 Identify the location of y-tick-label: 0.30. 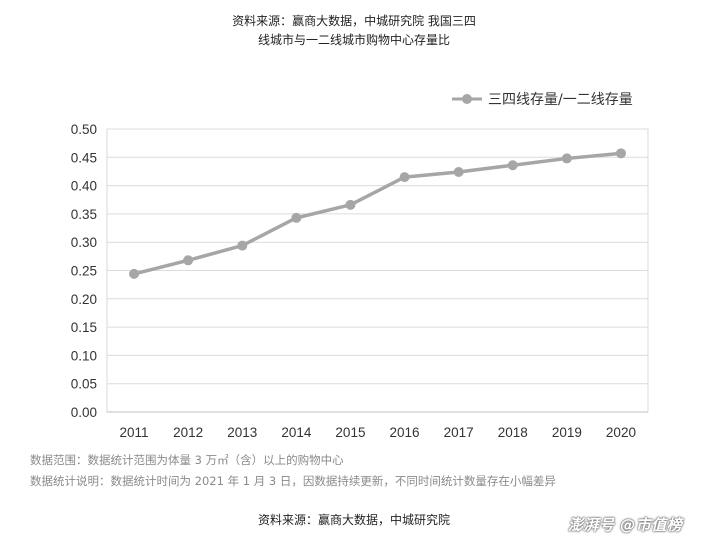
(84, 242).